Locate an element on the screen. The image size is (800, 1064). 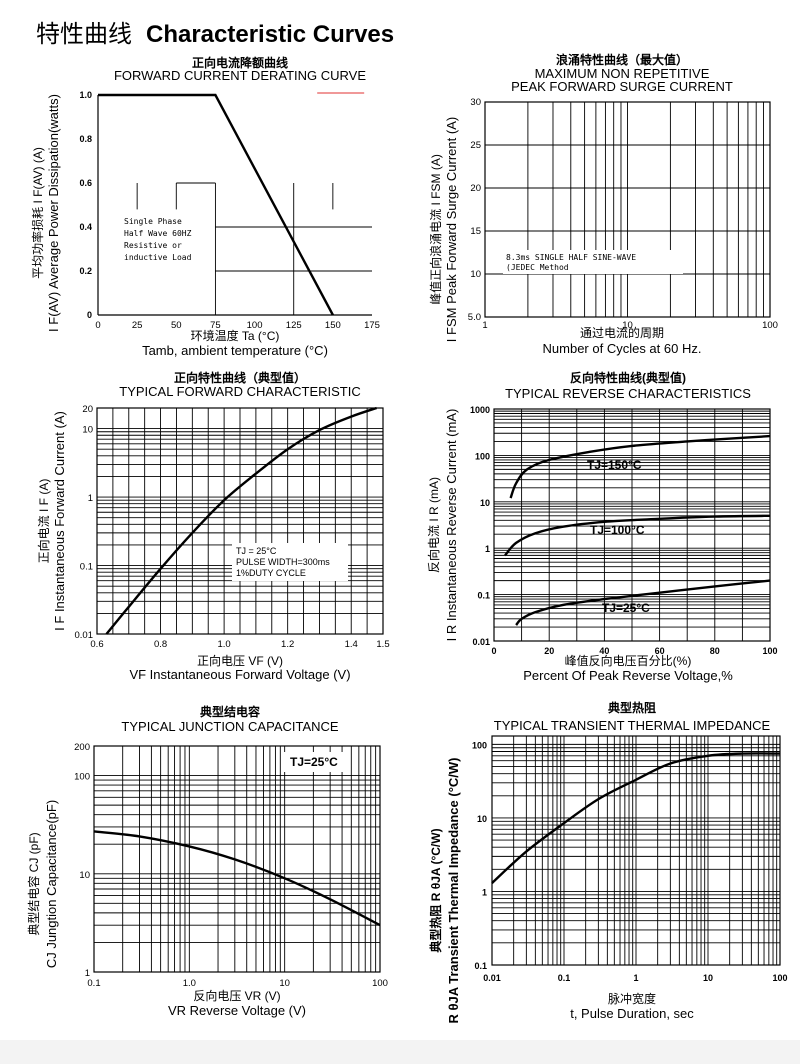
chart-title-line2: PEAK FORWARD SURGE CURRENT is located at coordinates (622, 86).